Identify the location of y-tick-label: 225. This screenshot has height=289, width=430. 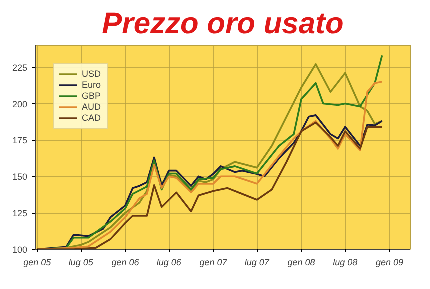
(20, 67).